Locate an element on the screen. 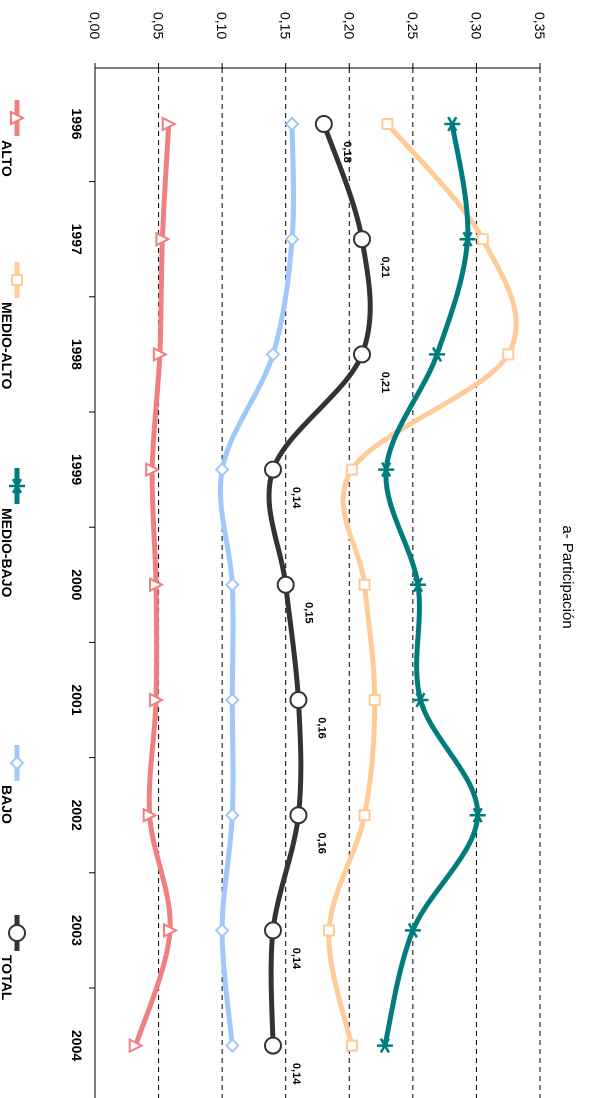 The image size is (591, 1098). category-label: 2004 is located at coordinates (77, 1045).